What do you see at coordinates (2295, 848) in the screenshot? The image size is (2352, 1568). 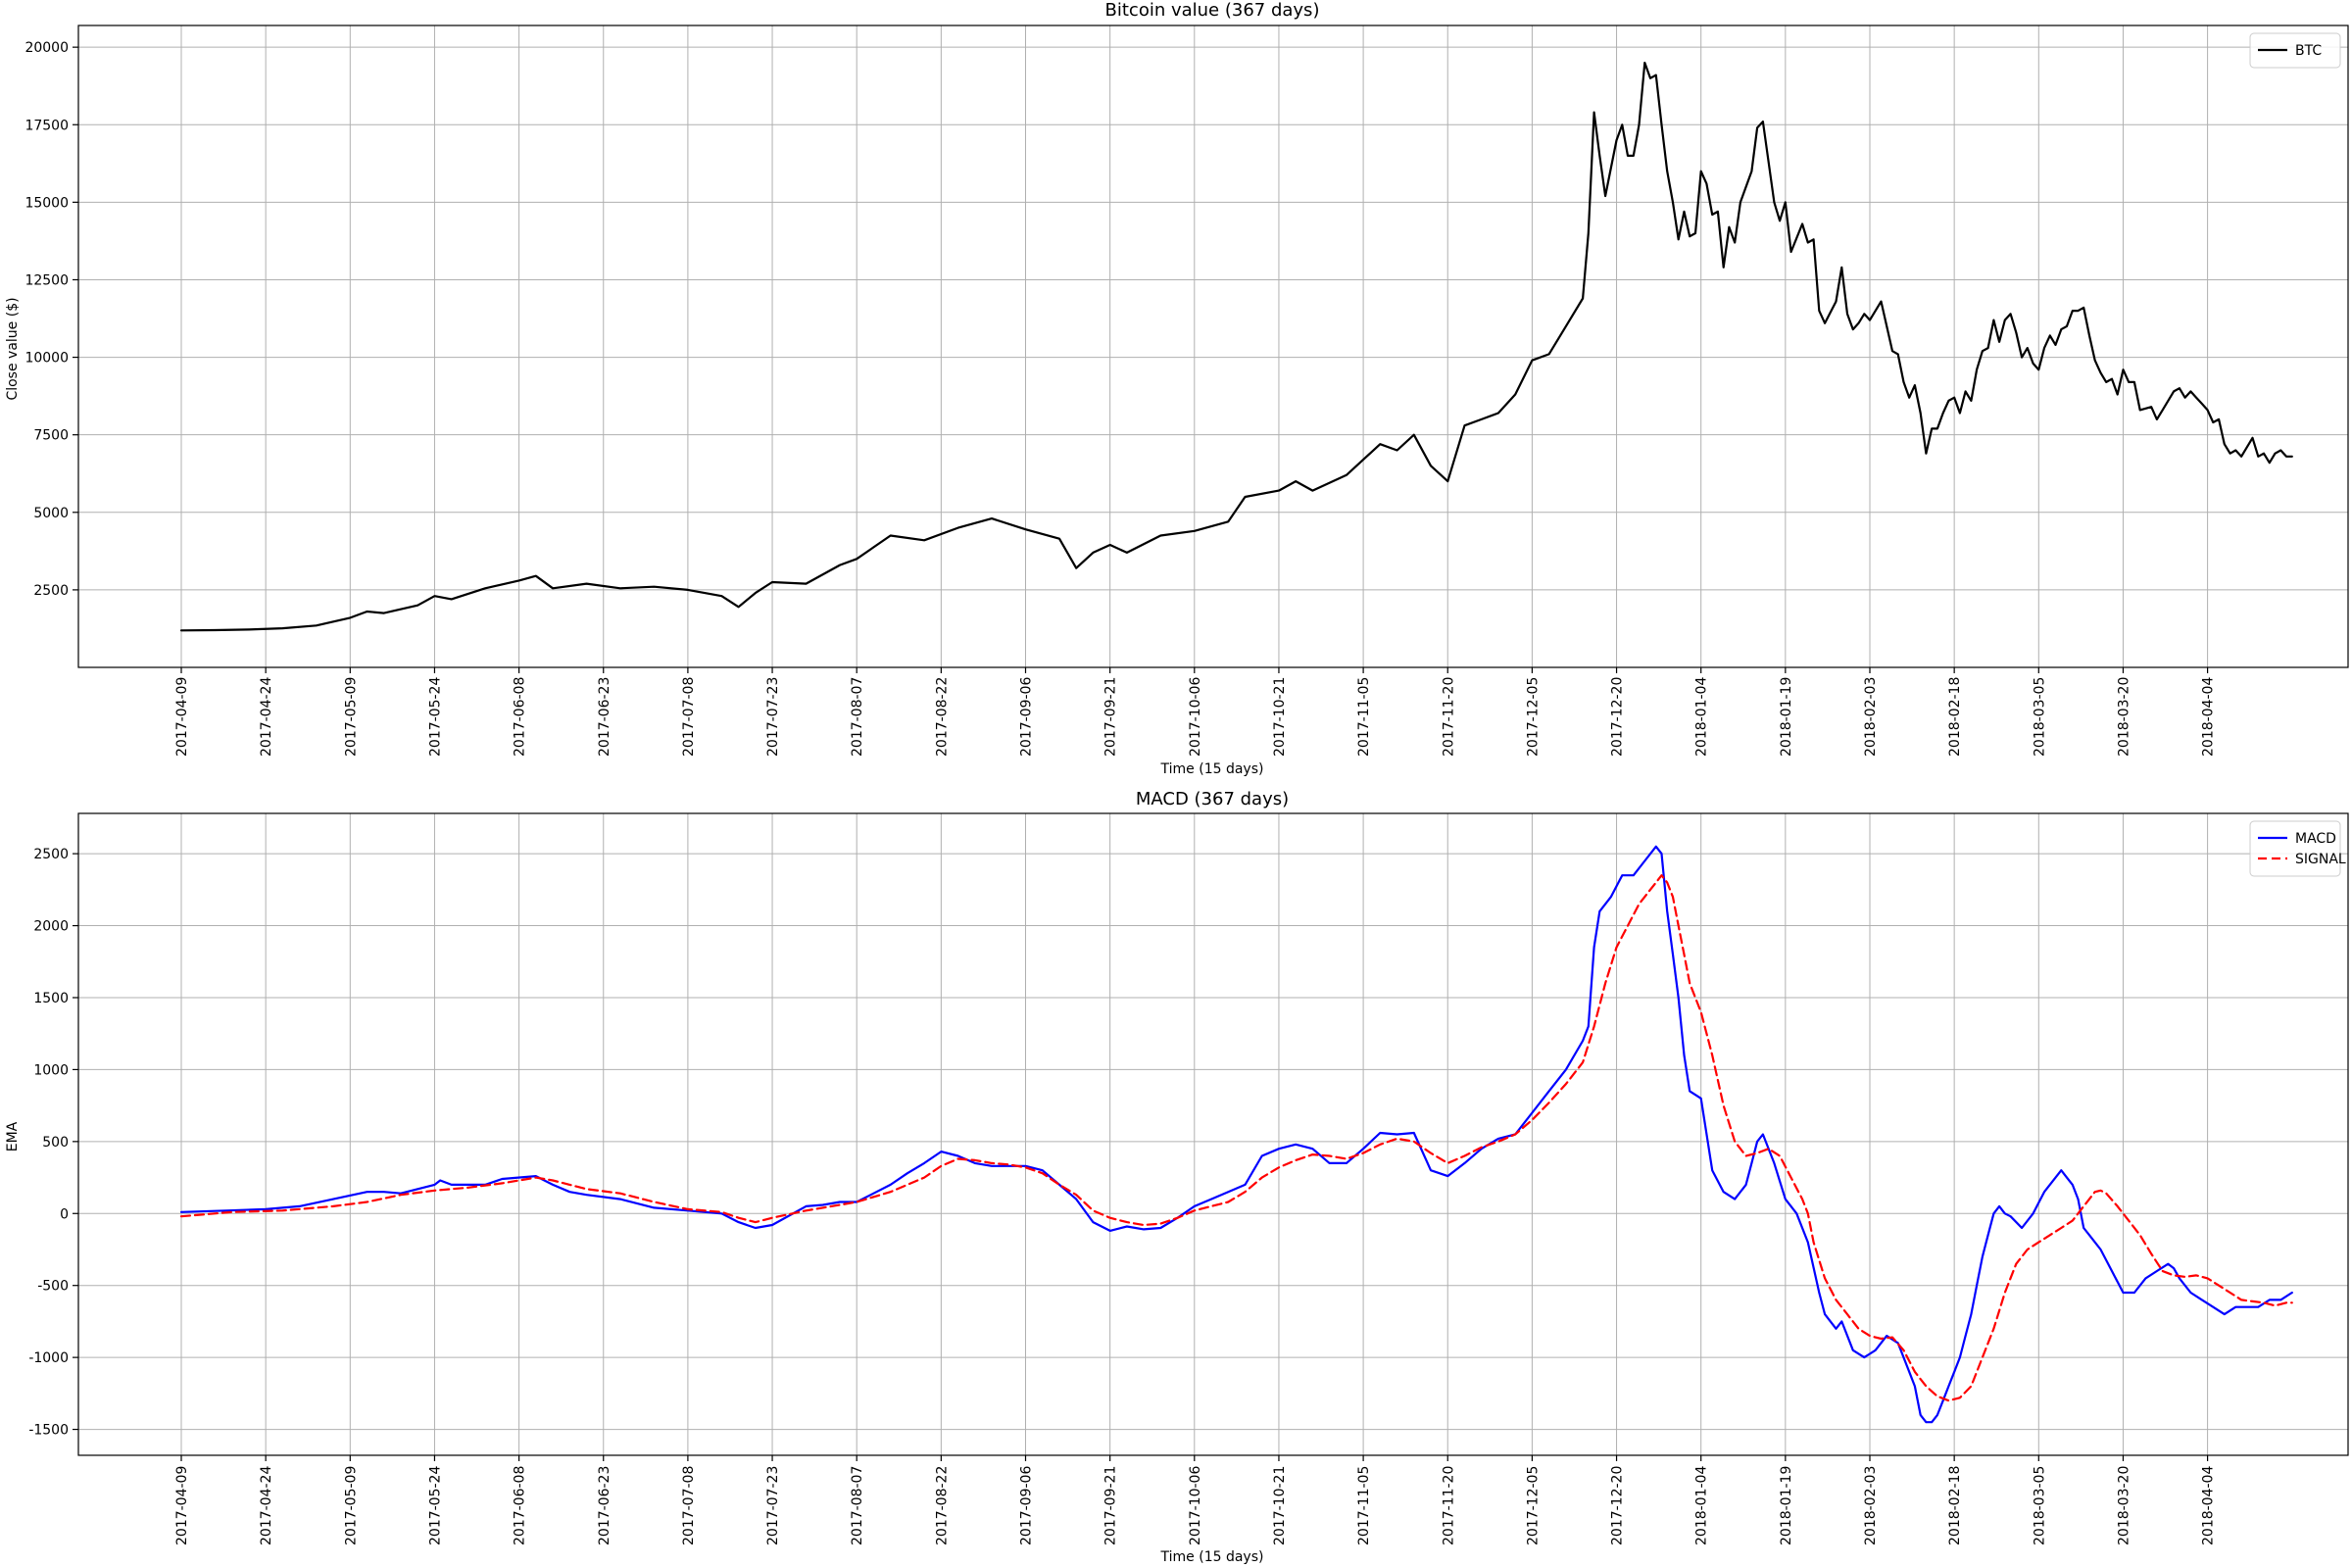 I see `macd-legend-box` at bounding box center [2295, 848].